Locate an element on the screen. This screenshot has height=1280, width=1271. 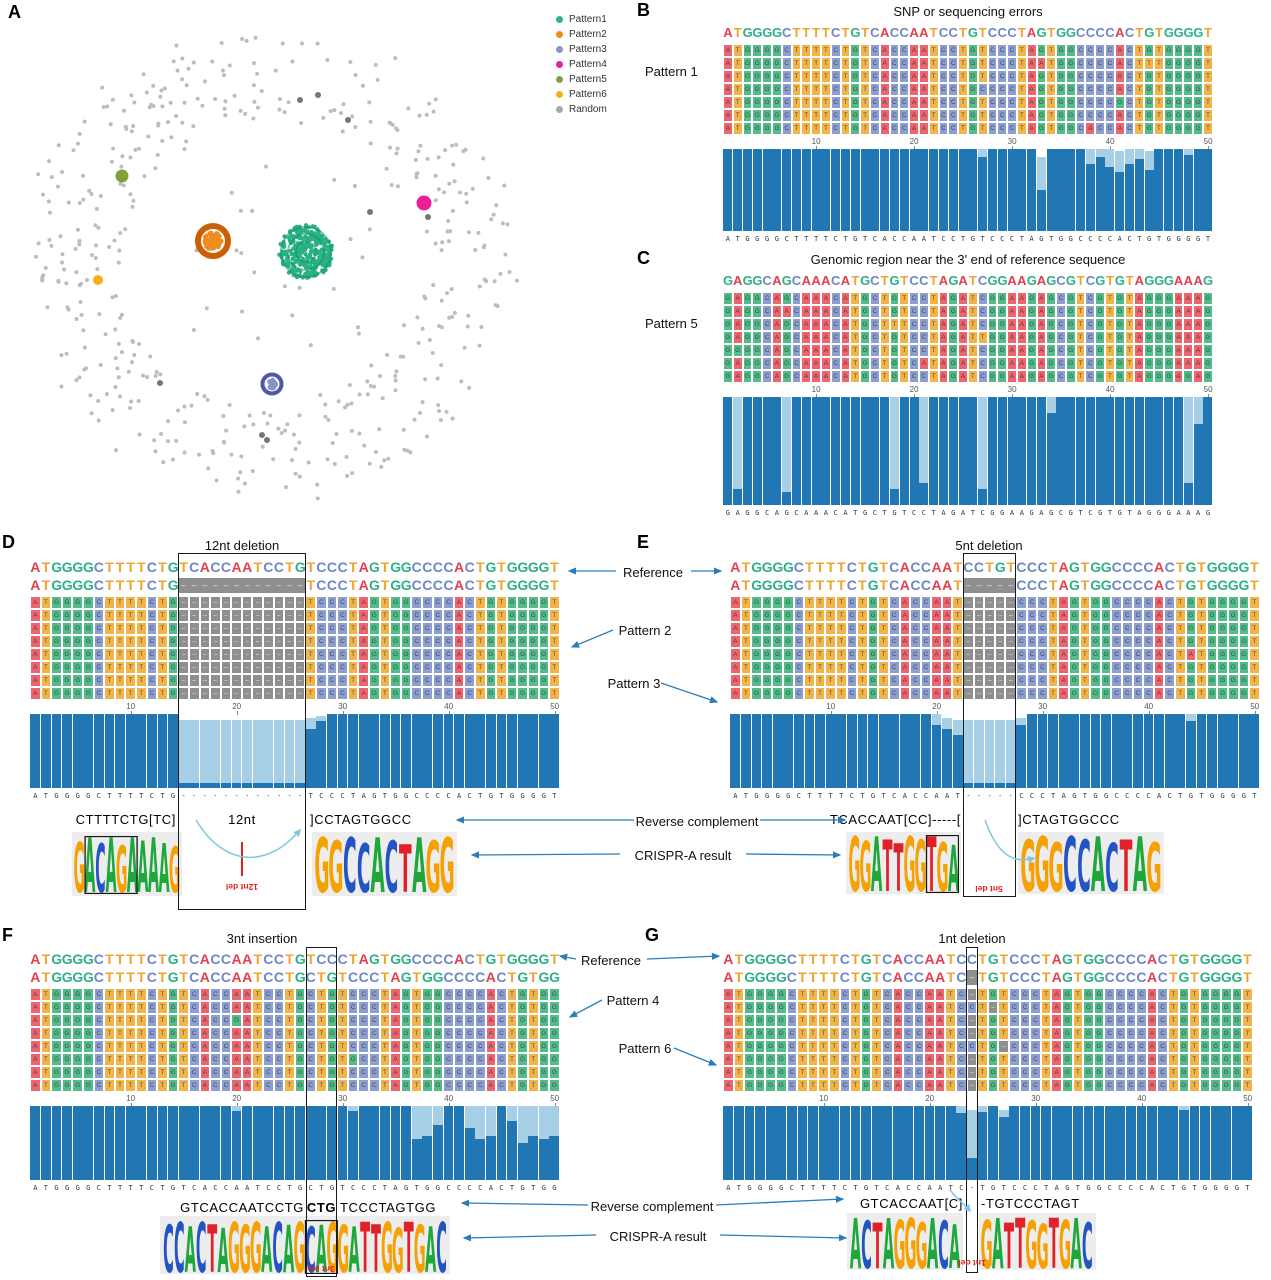
result-sequence-text: CTG is located at coordinates (321, 1207).